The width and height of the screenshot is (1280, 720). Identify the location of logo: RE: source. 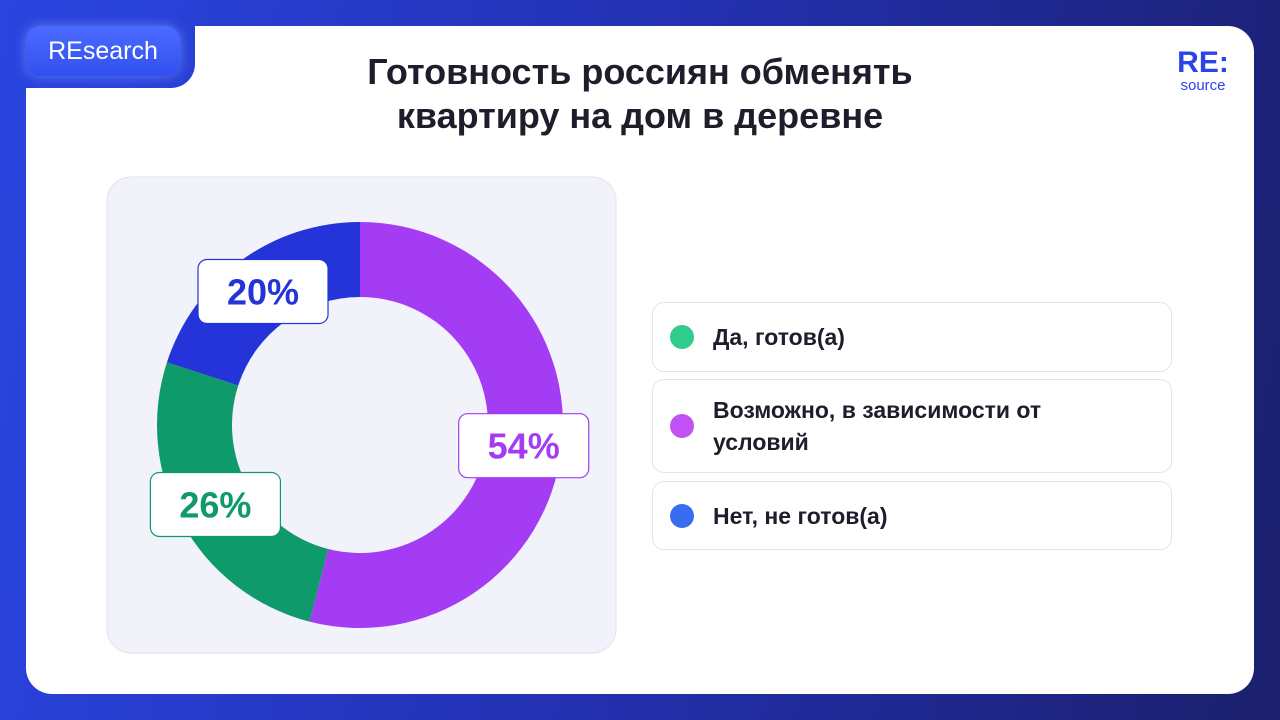
(1203, 71).